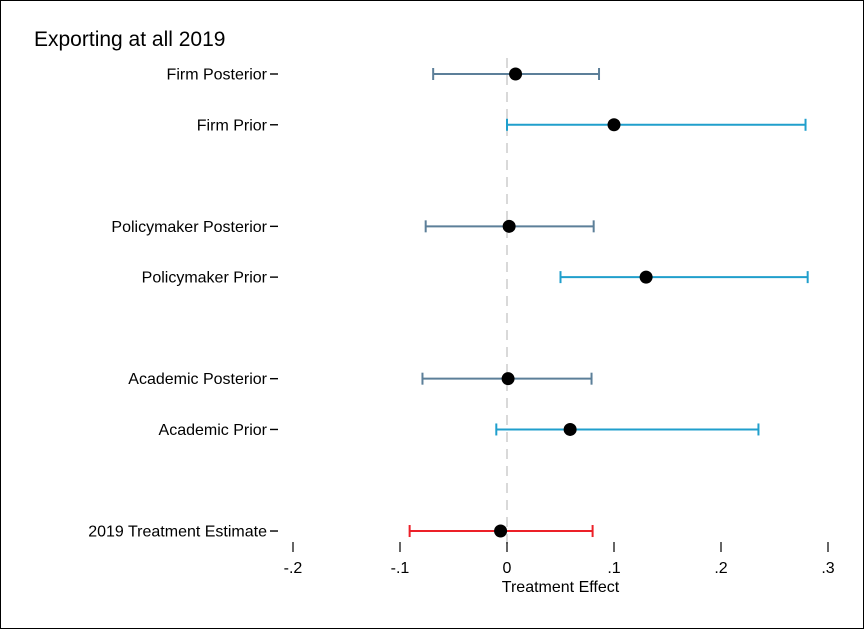 The image size is (864, 629). Describe the element at coordinates (293, 568) in the screenshot. I see `x-tick-label: -.2` at that location.